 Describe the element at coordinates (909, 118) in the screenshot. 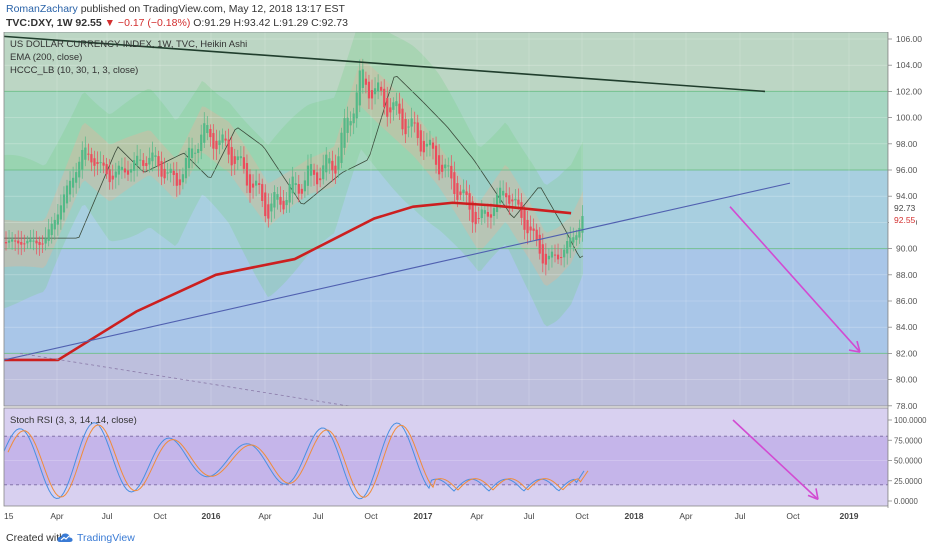

I see `price-tick-label: 100.00` at that location.